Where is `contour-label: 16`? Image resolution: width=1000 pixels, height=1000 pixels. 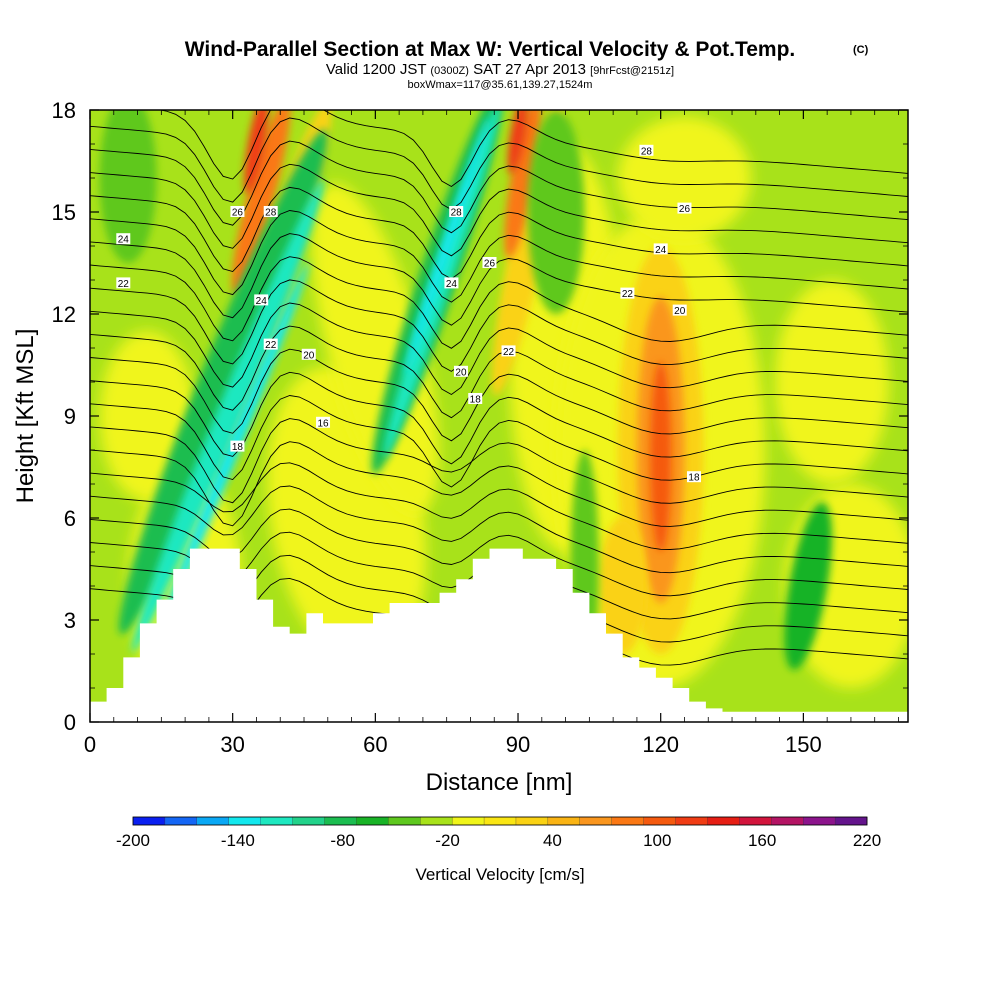
contour-label: 16 is located at coordinates (323, 423).